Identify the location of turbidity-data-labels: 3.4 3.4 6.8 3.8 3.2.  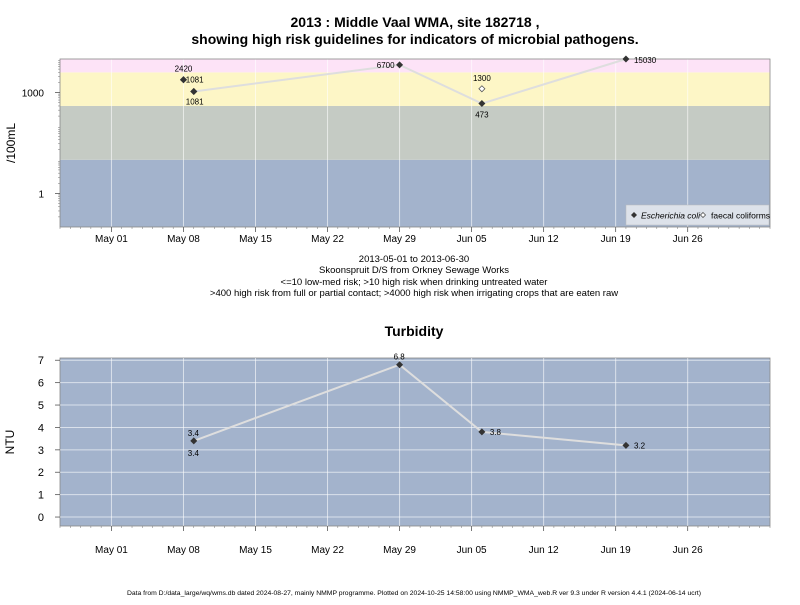
(417, 405).